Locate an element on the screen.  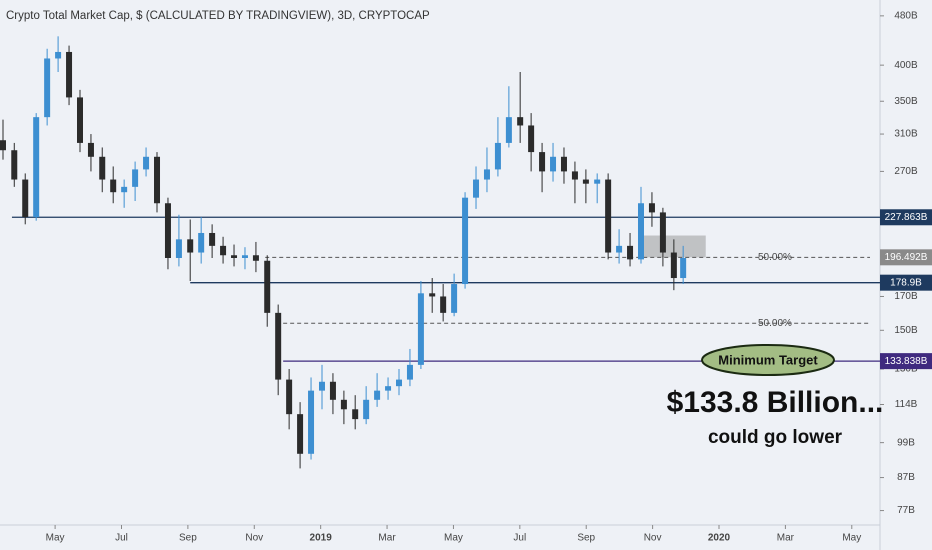
y-tick-label: 99B is located at coordinates (906, 442).